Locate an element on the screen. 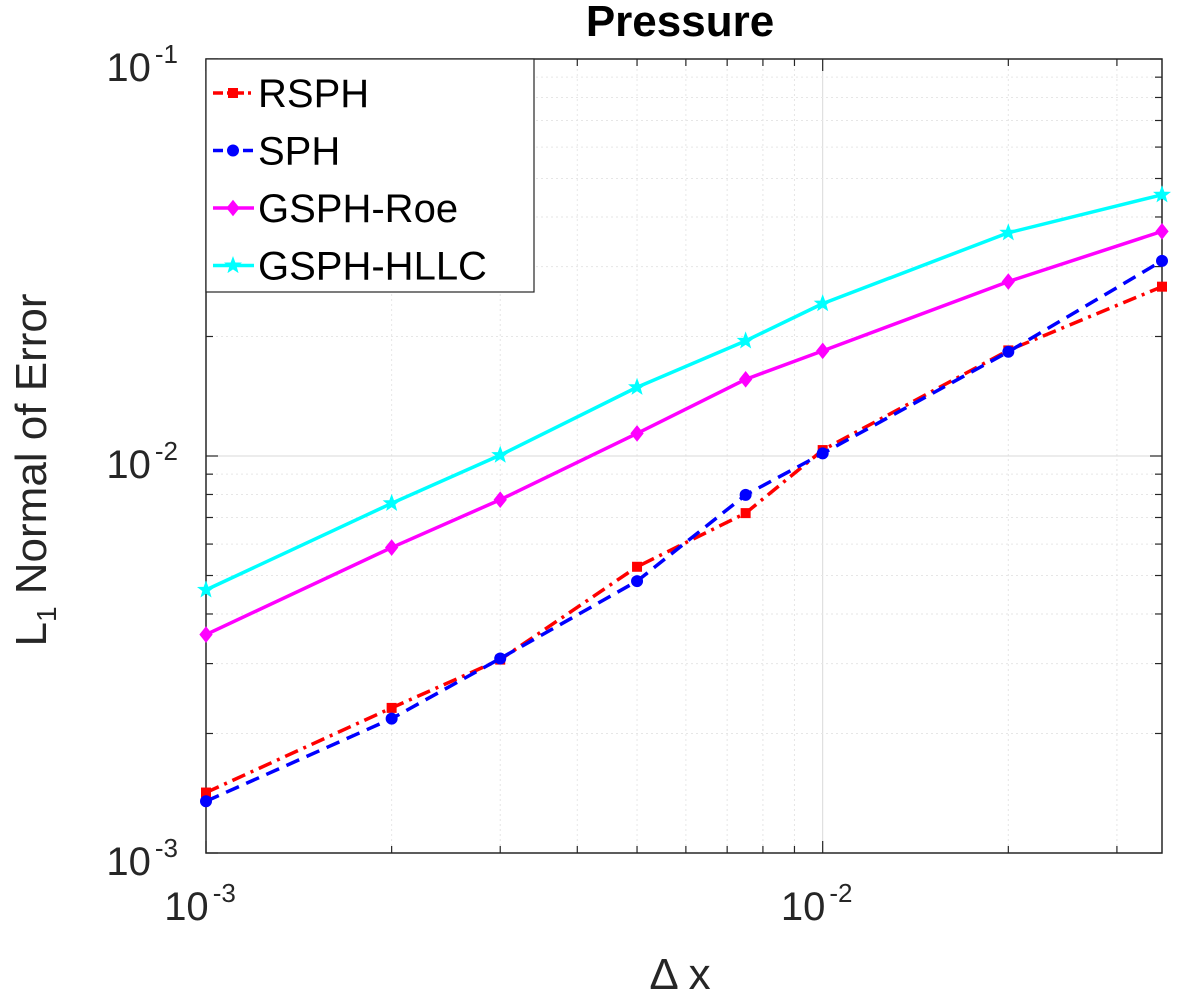  x-tick-label: 10 -2 is located at coordinates (817, 903).